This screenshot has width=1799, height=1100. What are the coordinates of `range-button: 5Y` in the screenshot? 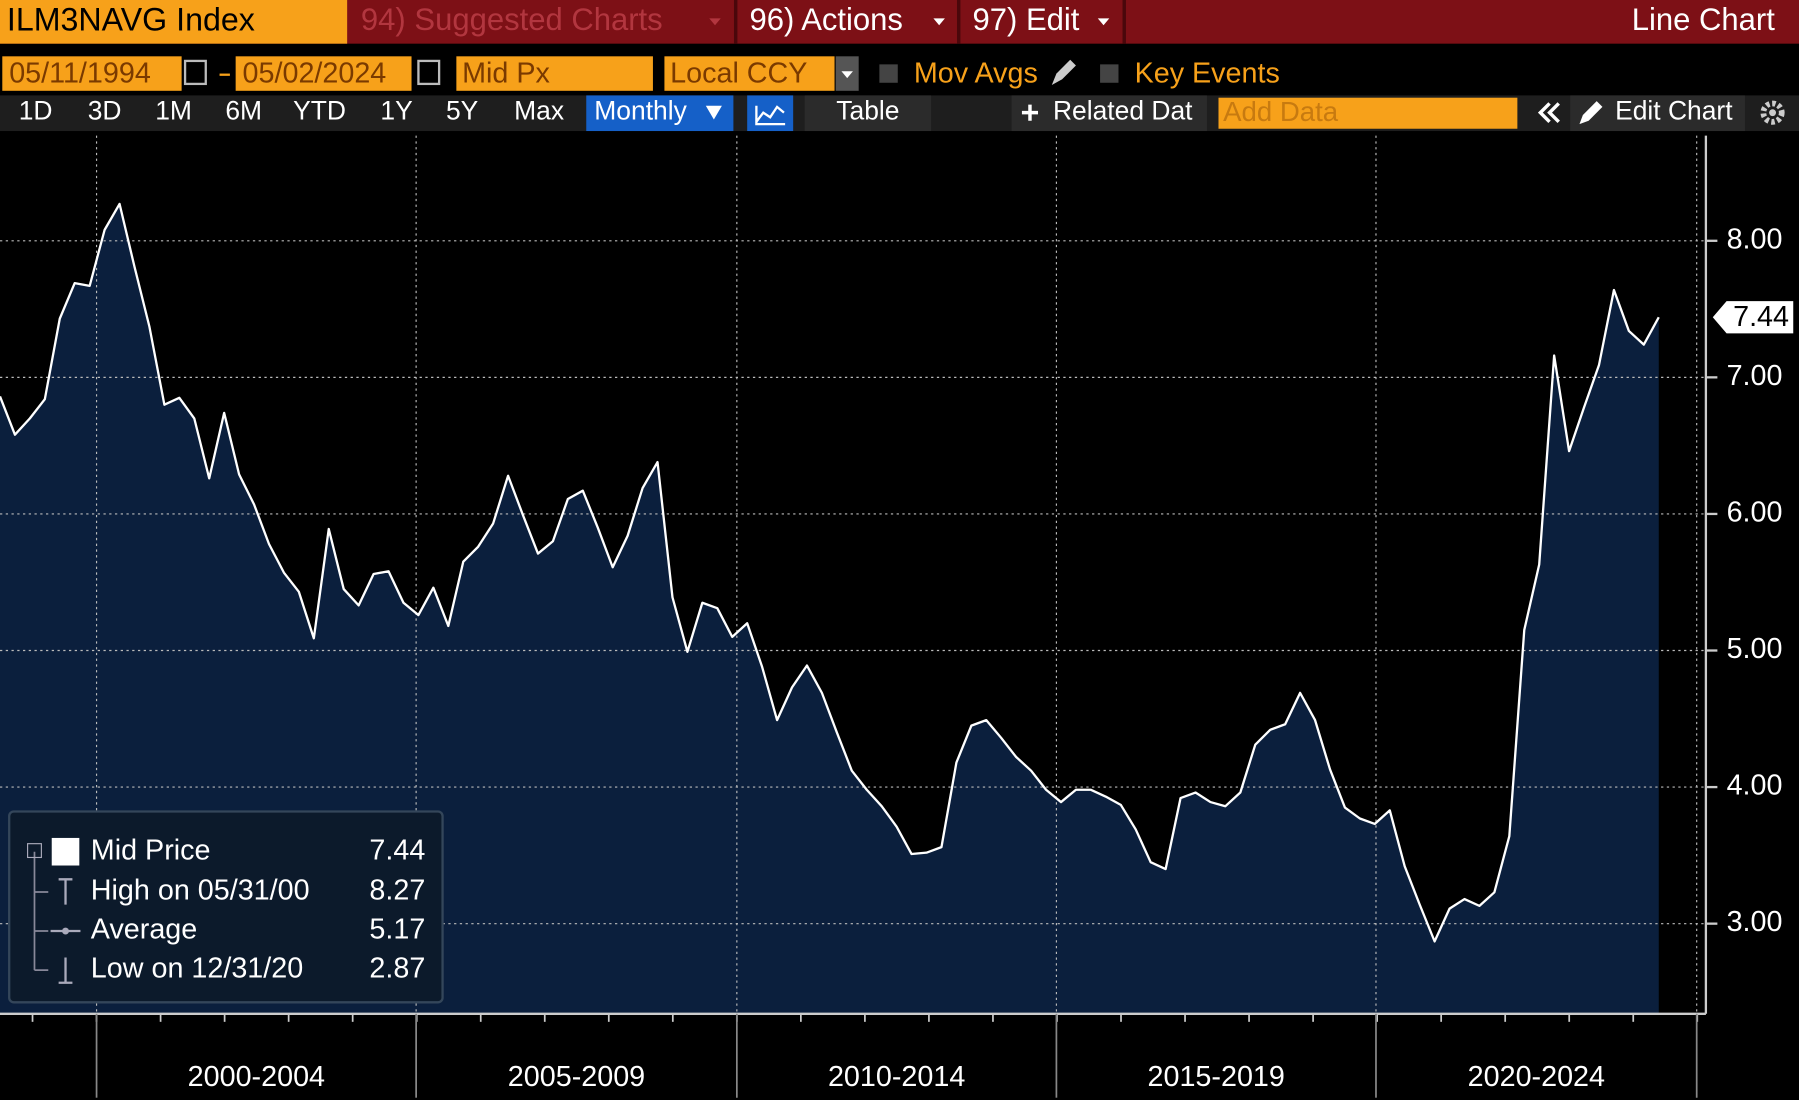 It's located at (462, 111).